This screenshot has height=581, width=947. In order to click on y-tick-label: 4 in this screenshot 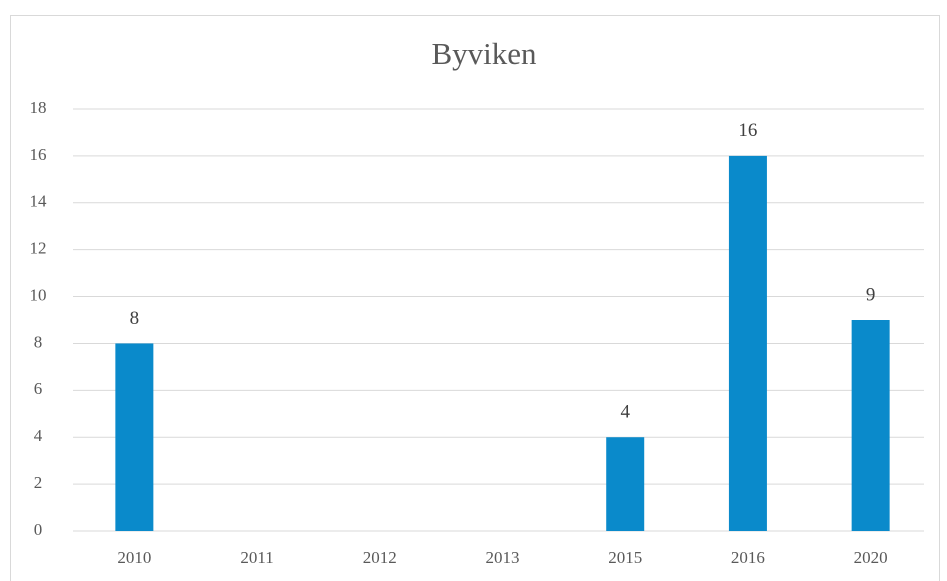, I will do `click(38, 435)`.